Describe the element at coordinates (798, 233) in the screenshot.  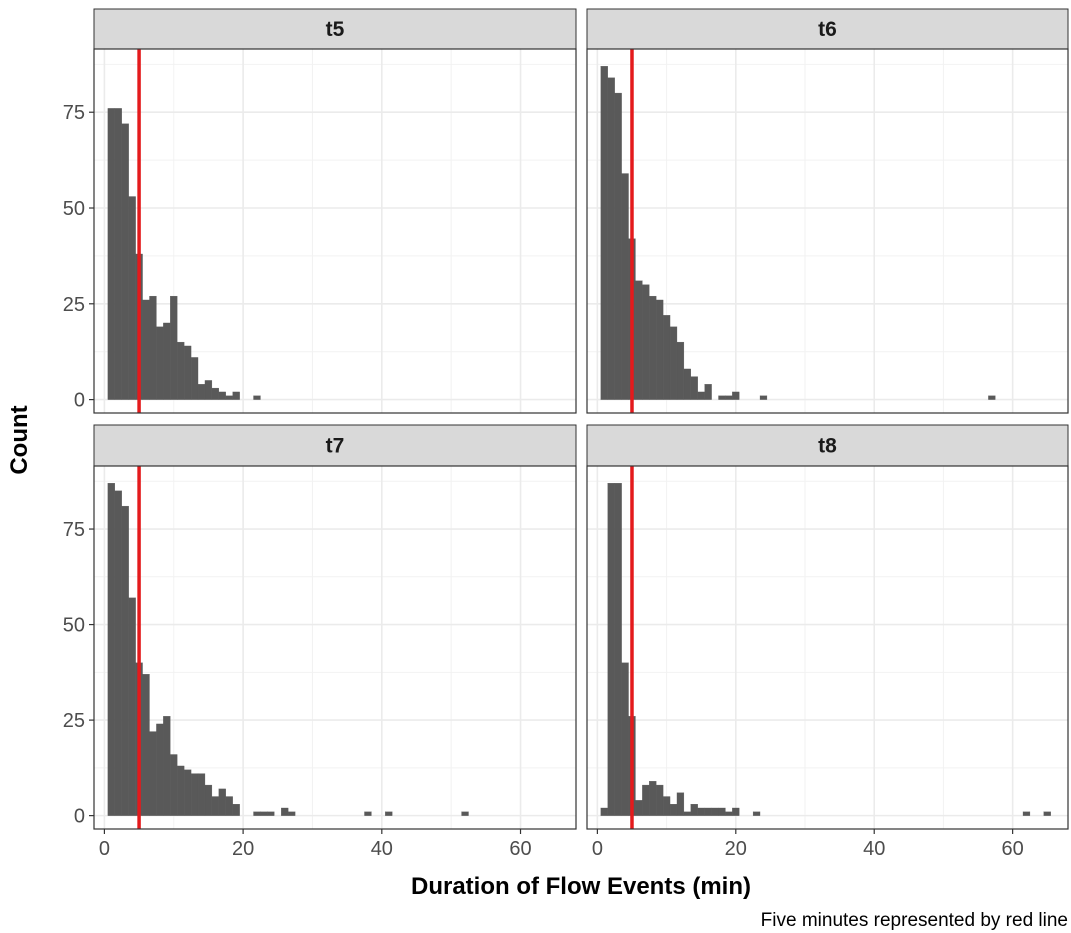
I see `histogram-bars` at that location.